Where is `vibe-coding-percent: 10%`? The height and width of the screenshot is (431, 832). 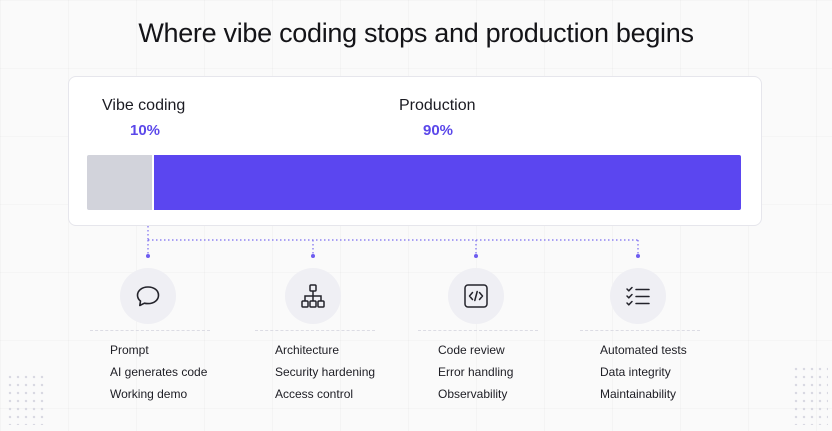
vibe-coding-percent: 10% is located at coordinates (145, 130).